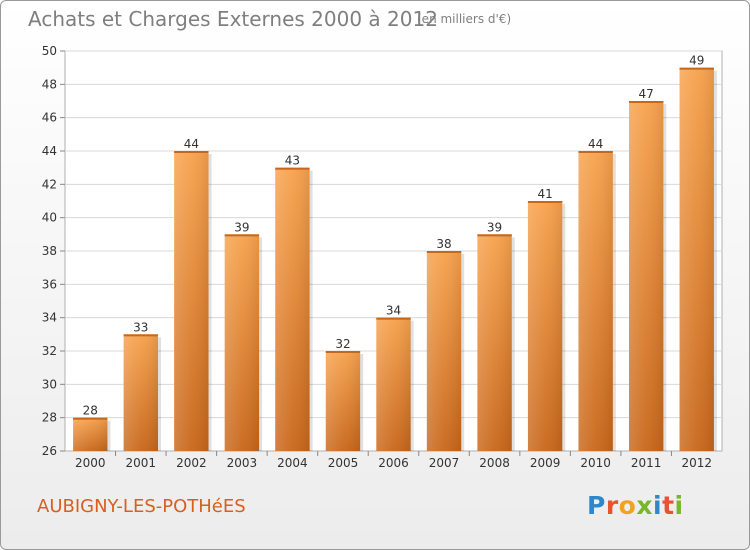  I want to click on x-tick-label: 2009, so click(545, 463).